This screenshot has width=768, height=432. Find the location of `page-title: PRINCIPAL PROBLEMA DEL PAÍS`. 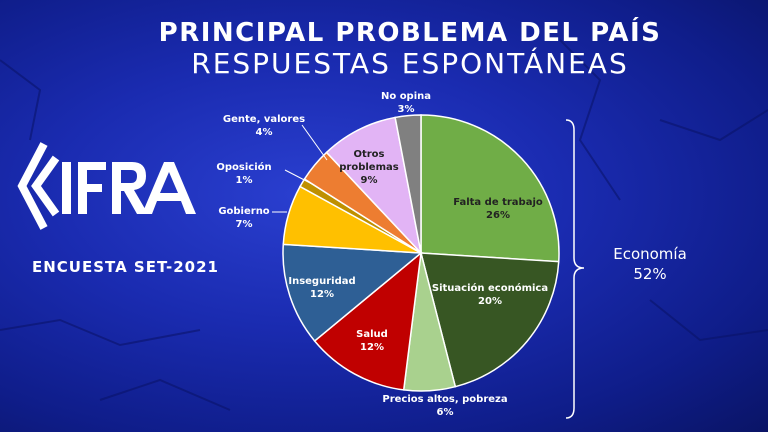

page-title: PRINCIPAL PROBLEMA DEL PAÍS is located at coordinates (410, 33).